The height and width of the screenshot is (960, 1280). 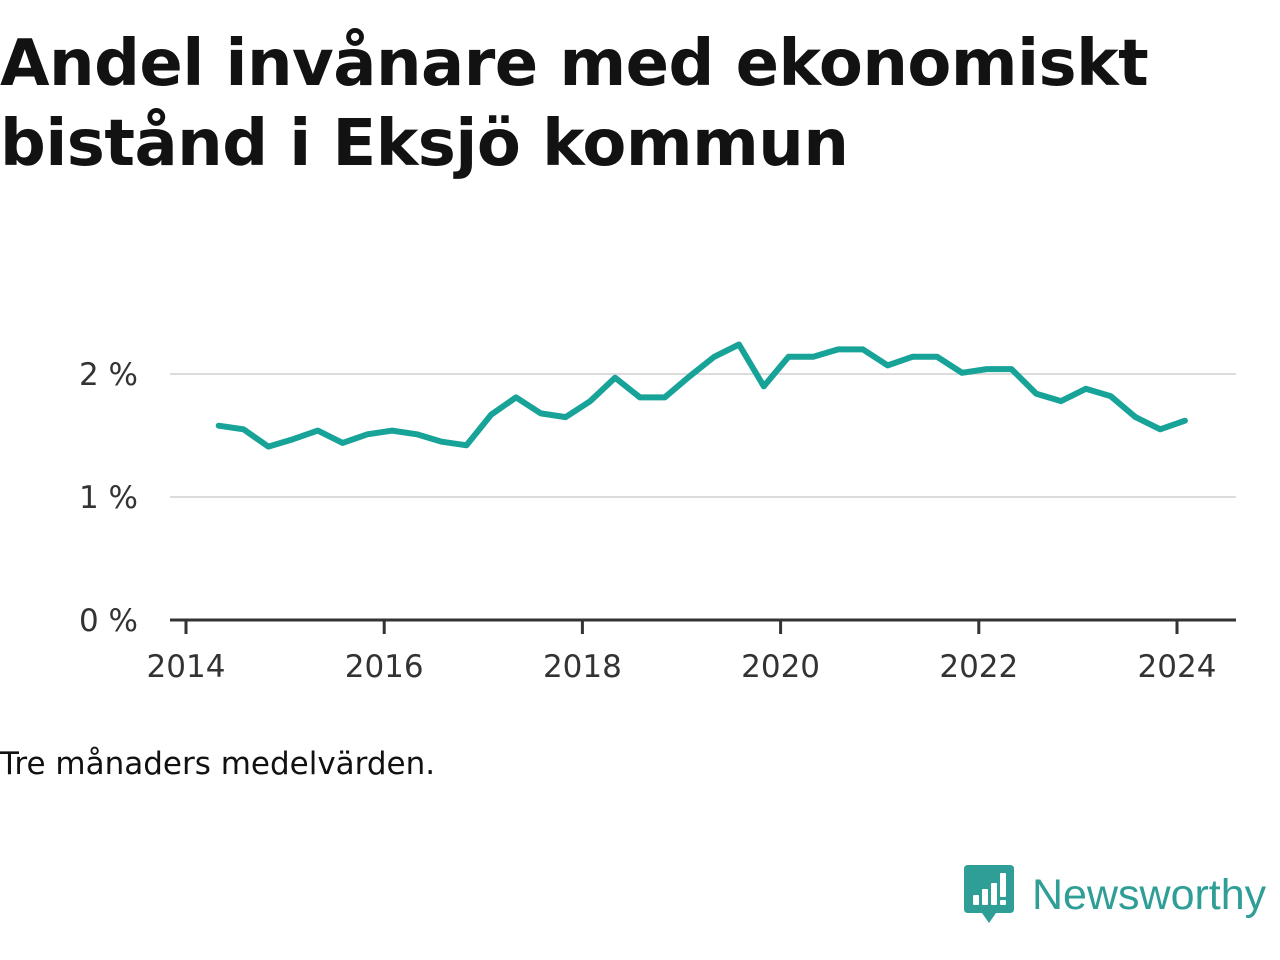 What do you see at coordinates (691, 651) in the screenshot?
I see `x-axis: 2014 2016 2018 2020 2022 2024` at bounding box center [691, 651].